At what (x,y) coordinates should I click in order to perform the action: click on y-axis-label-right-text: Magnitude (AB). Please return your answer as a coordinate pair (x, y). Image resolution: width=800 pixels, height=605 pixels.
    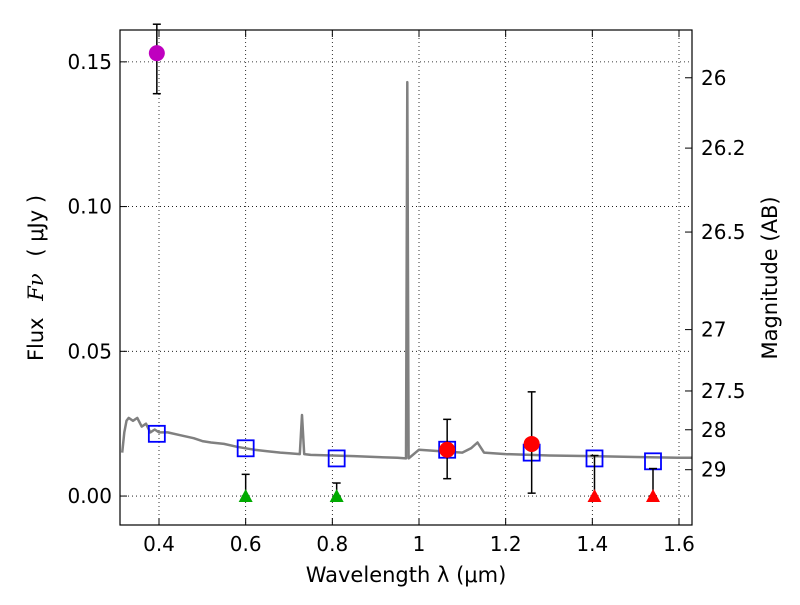
    Looking at the image, I should click on (770, 277).